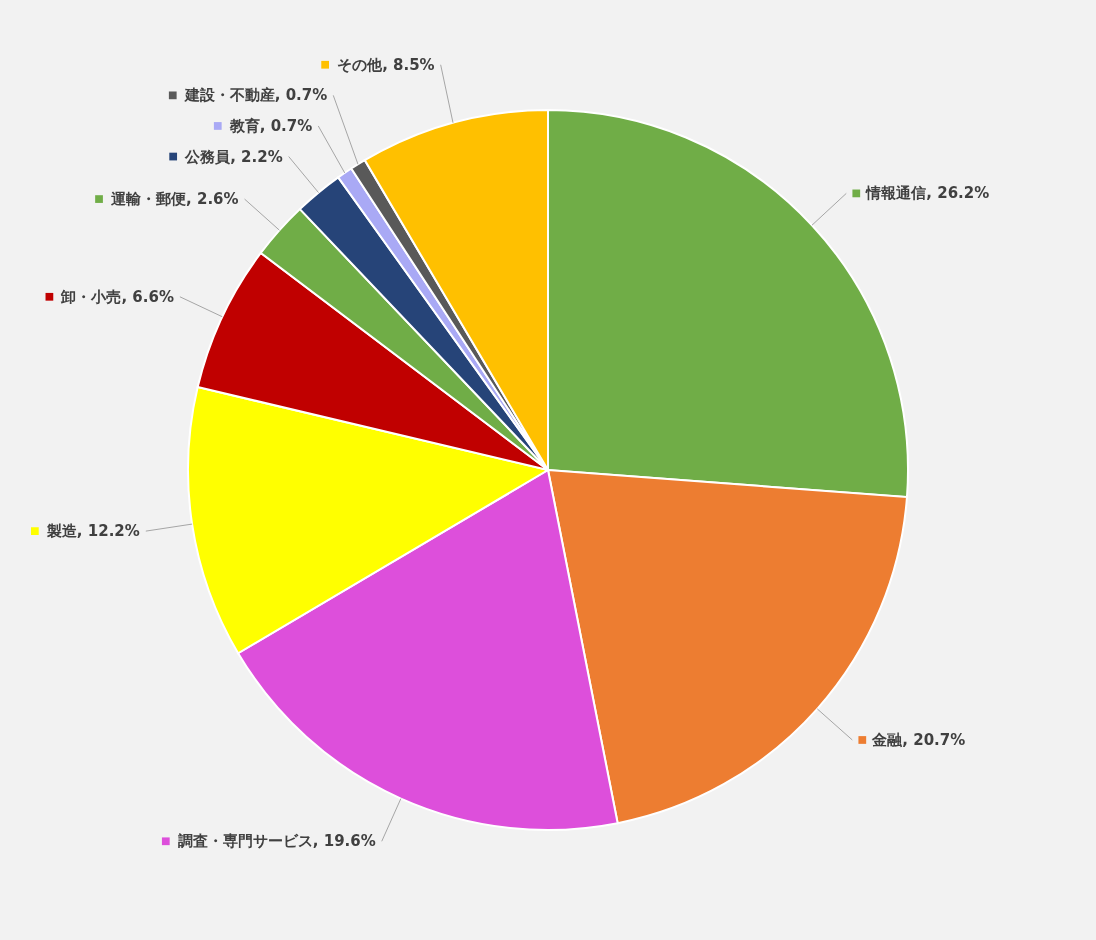 Image resolution: width=1096 pixels, height=940 pixels. I want to click on legend-label: 教育, 0.7%, so click(270, 125).